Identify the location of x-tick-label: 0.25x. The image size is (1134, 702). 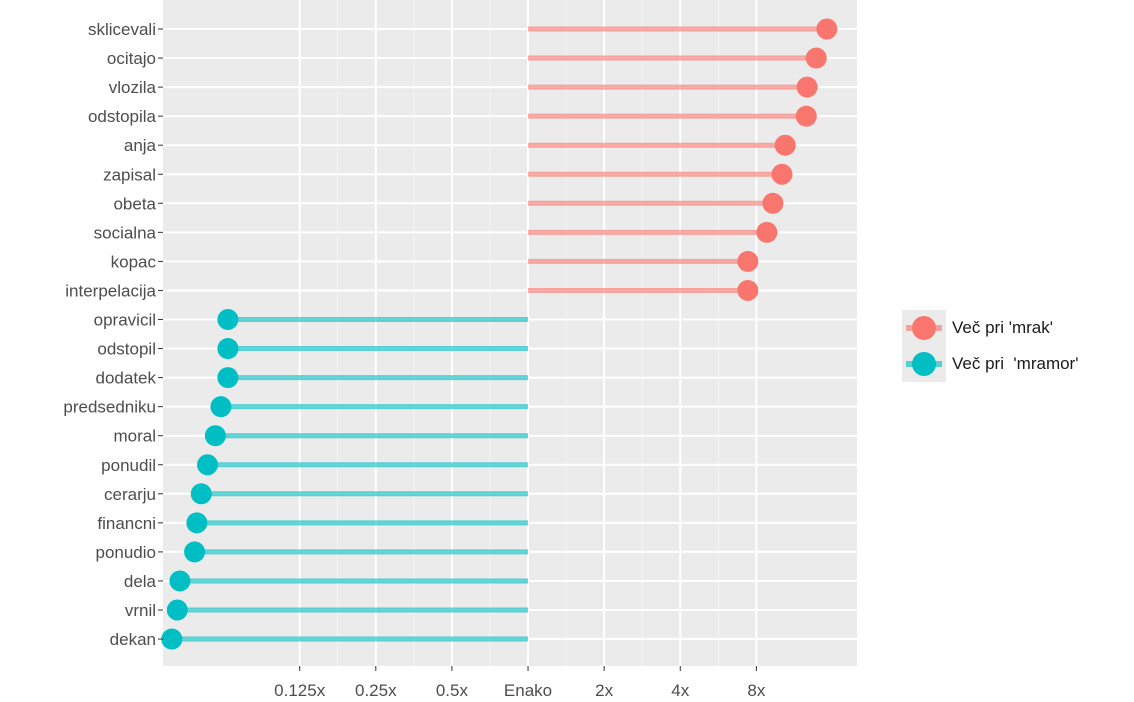
(376, 690).